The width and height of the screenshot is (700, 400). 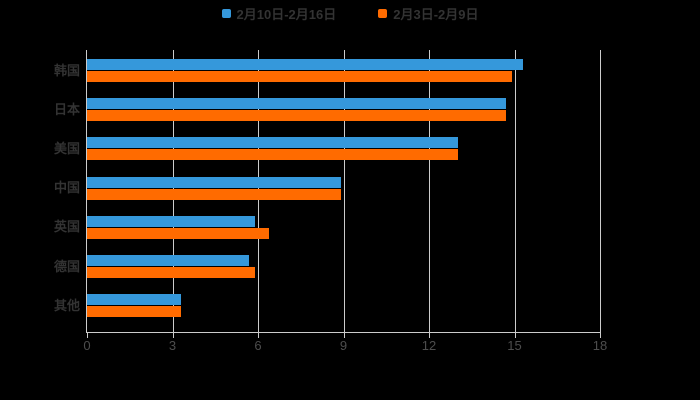 What do you see at coordinates (66, 109) in the screenshot?
I see `category-label: 日本` at bounding box center [66, 109].